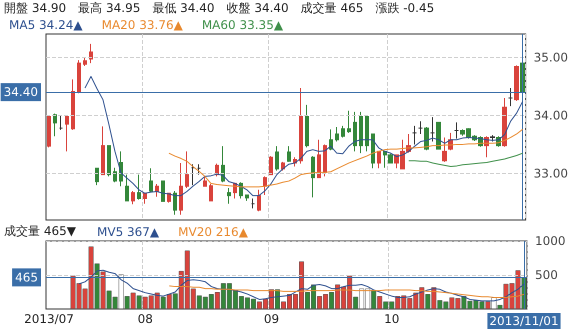 The height and width of the screenshot is (332, 571). What do you see at coordinates (392, 319) in the screenshot?
I see `x-tick-label: 10` at bounding box center [392, 319].